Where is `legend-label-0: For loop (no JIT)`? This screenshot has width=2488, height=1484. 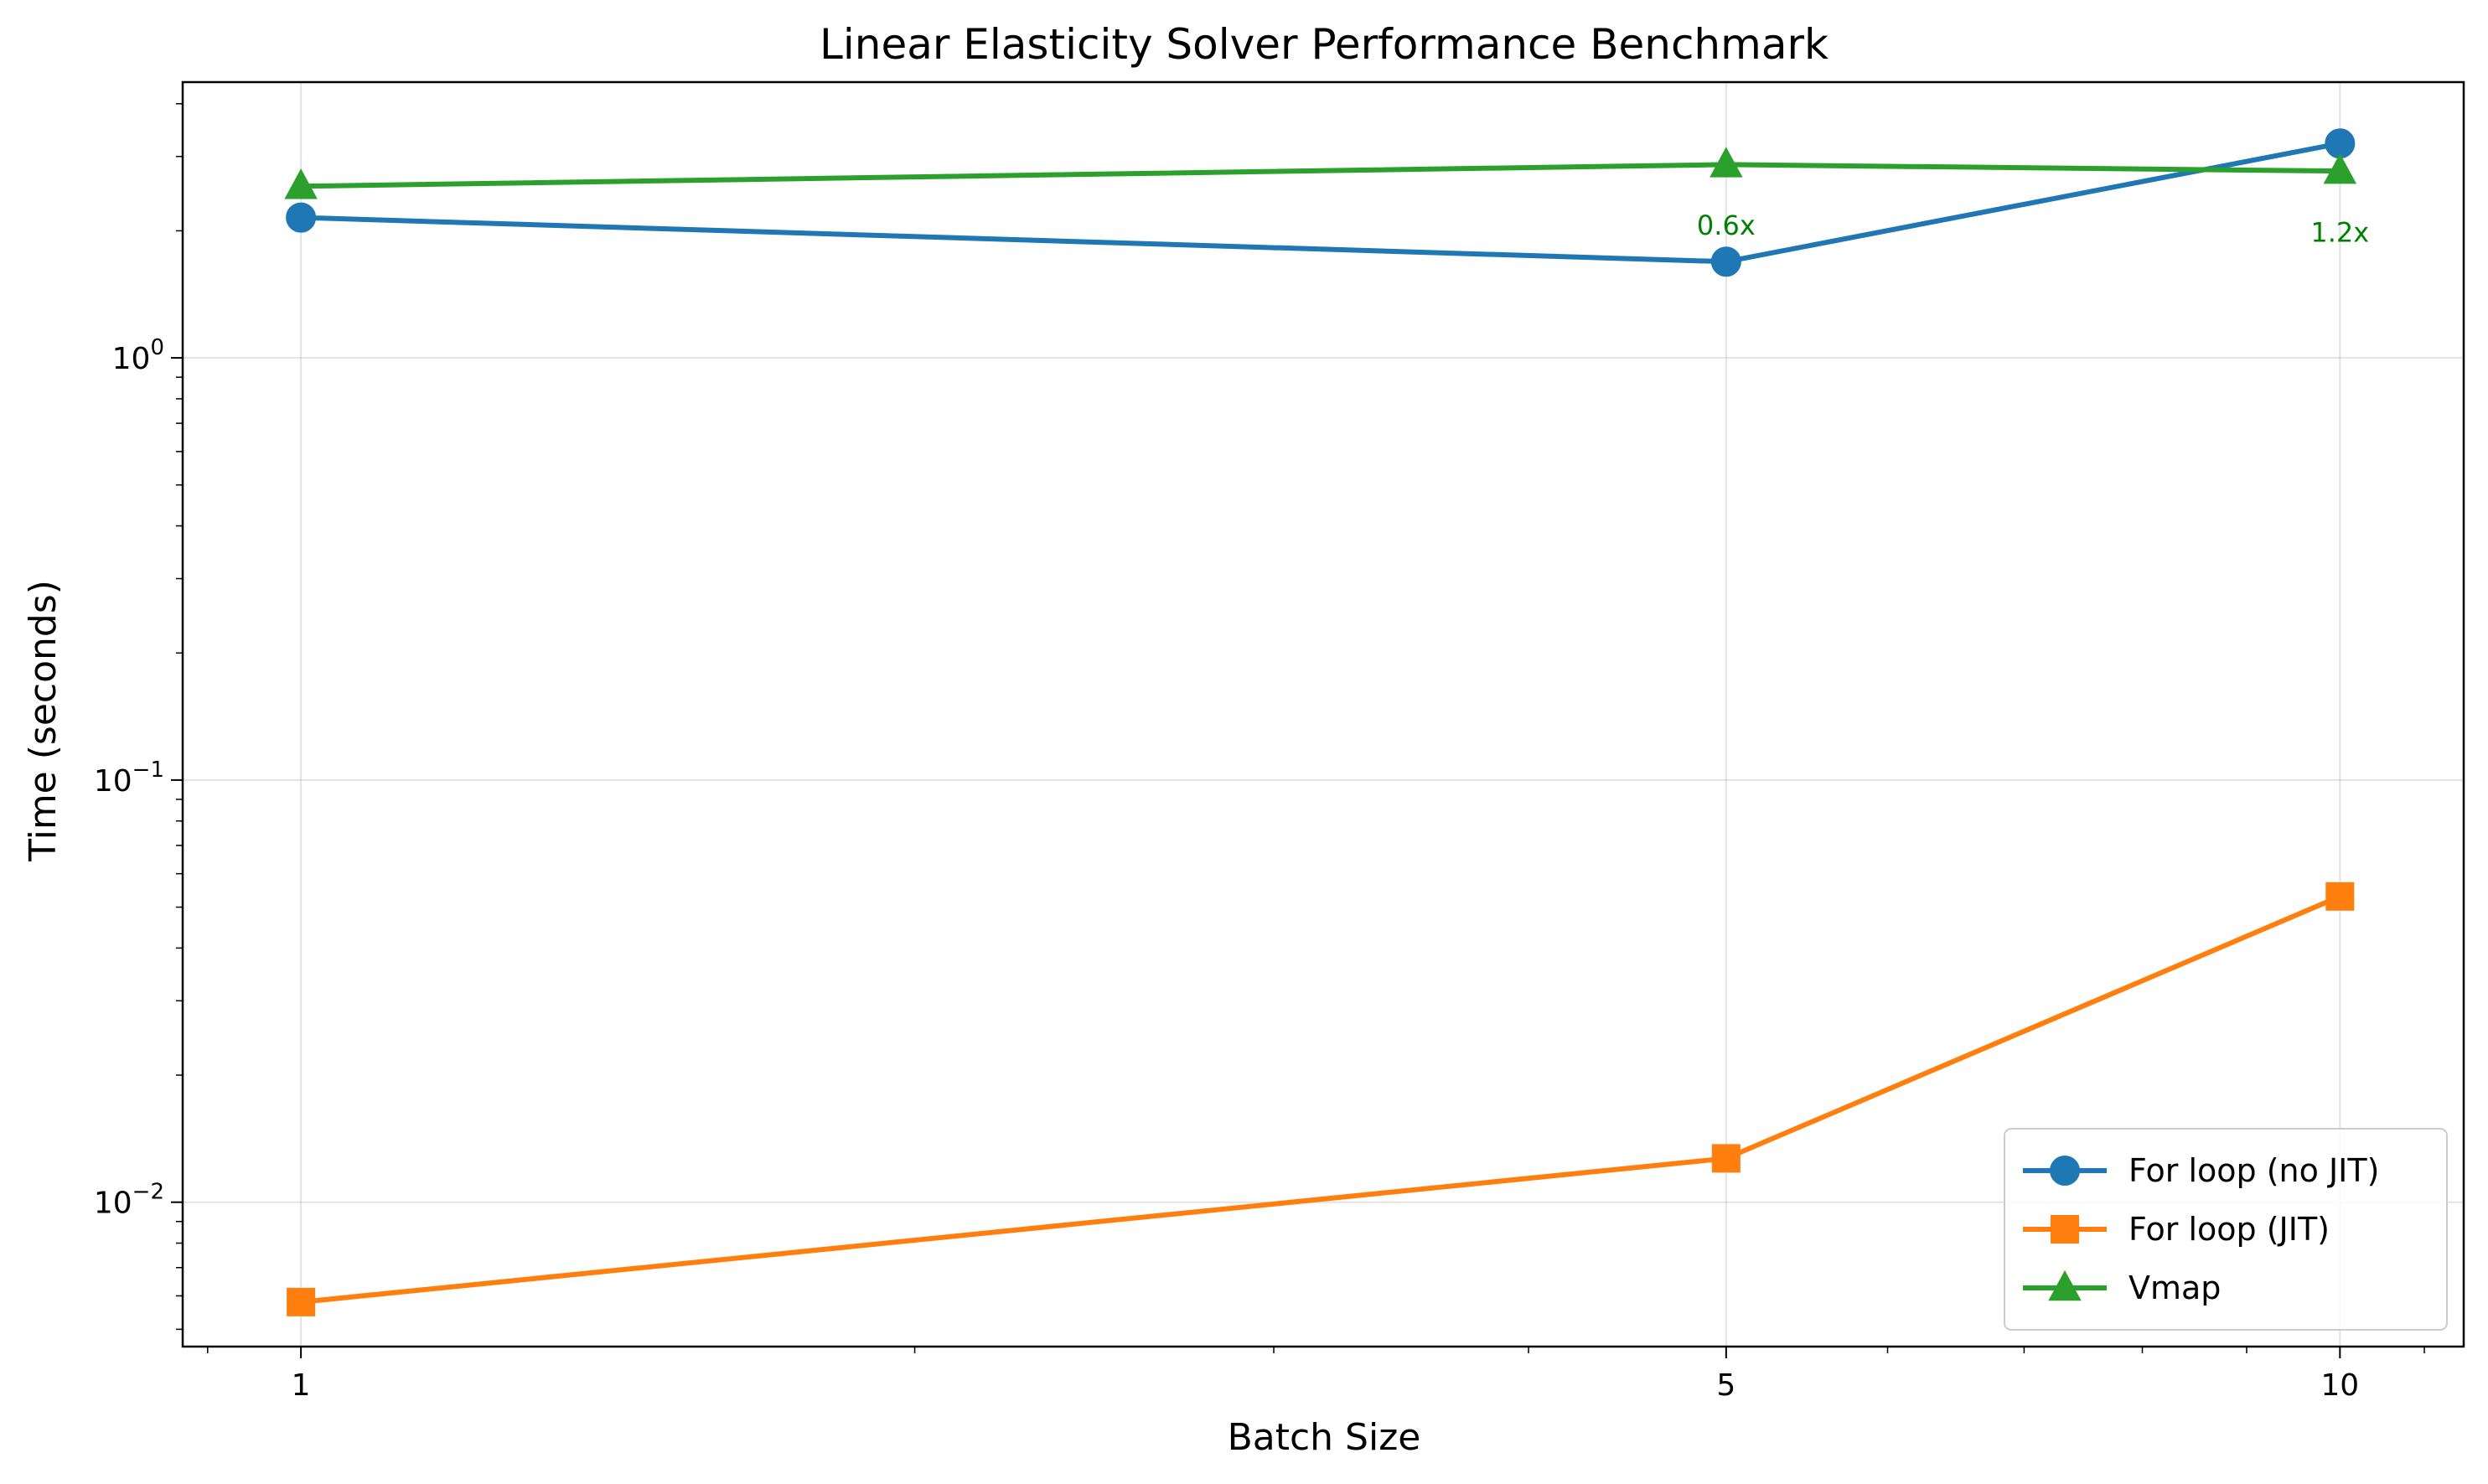 legend-label-0: For loop (no JIT) is located at coordinates (2254, 1170).